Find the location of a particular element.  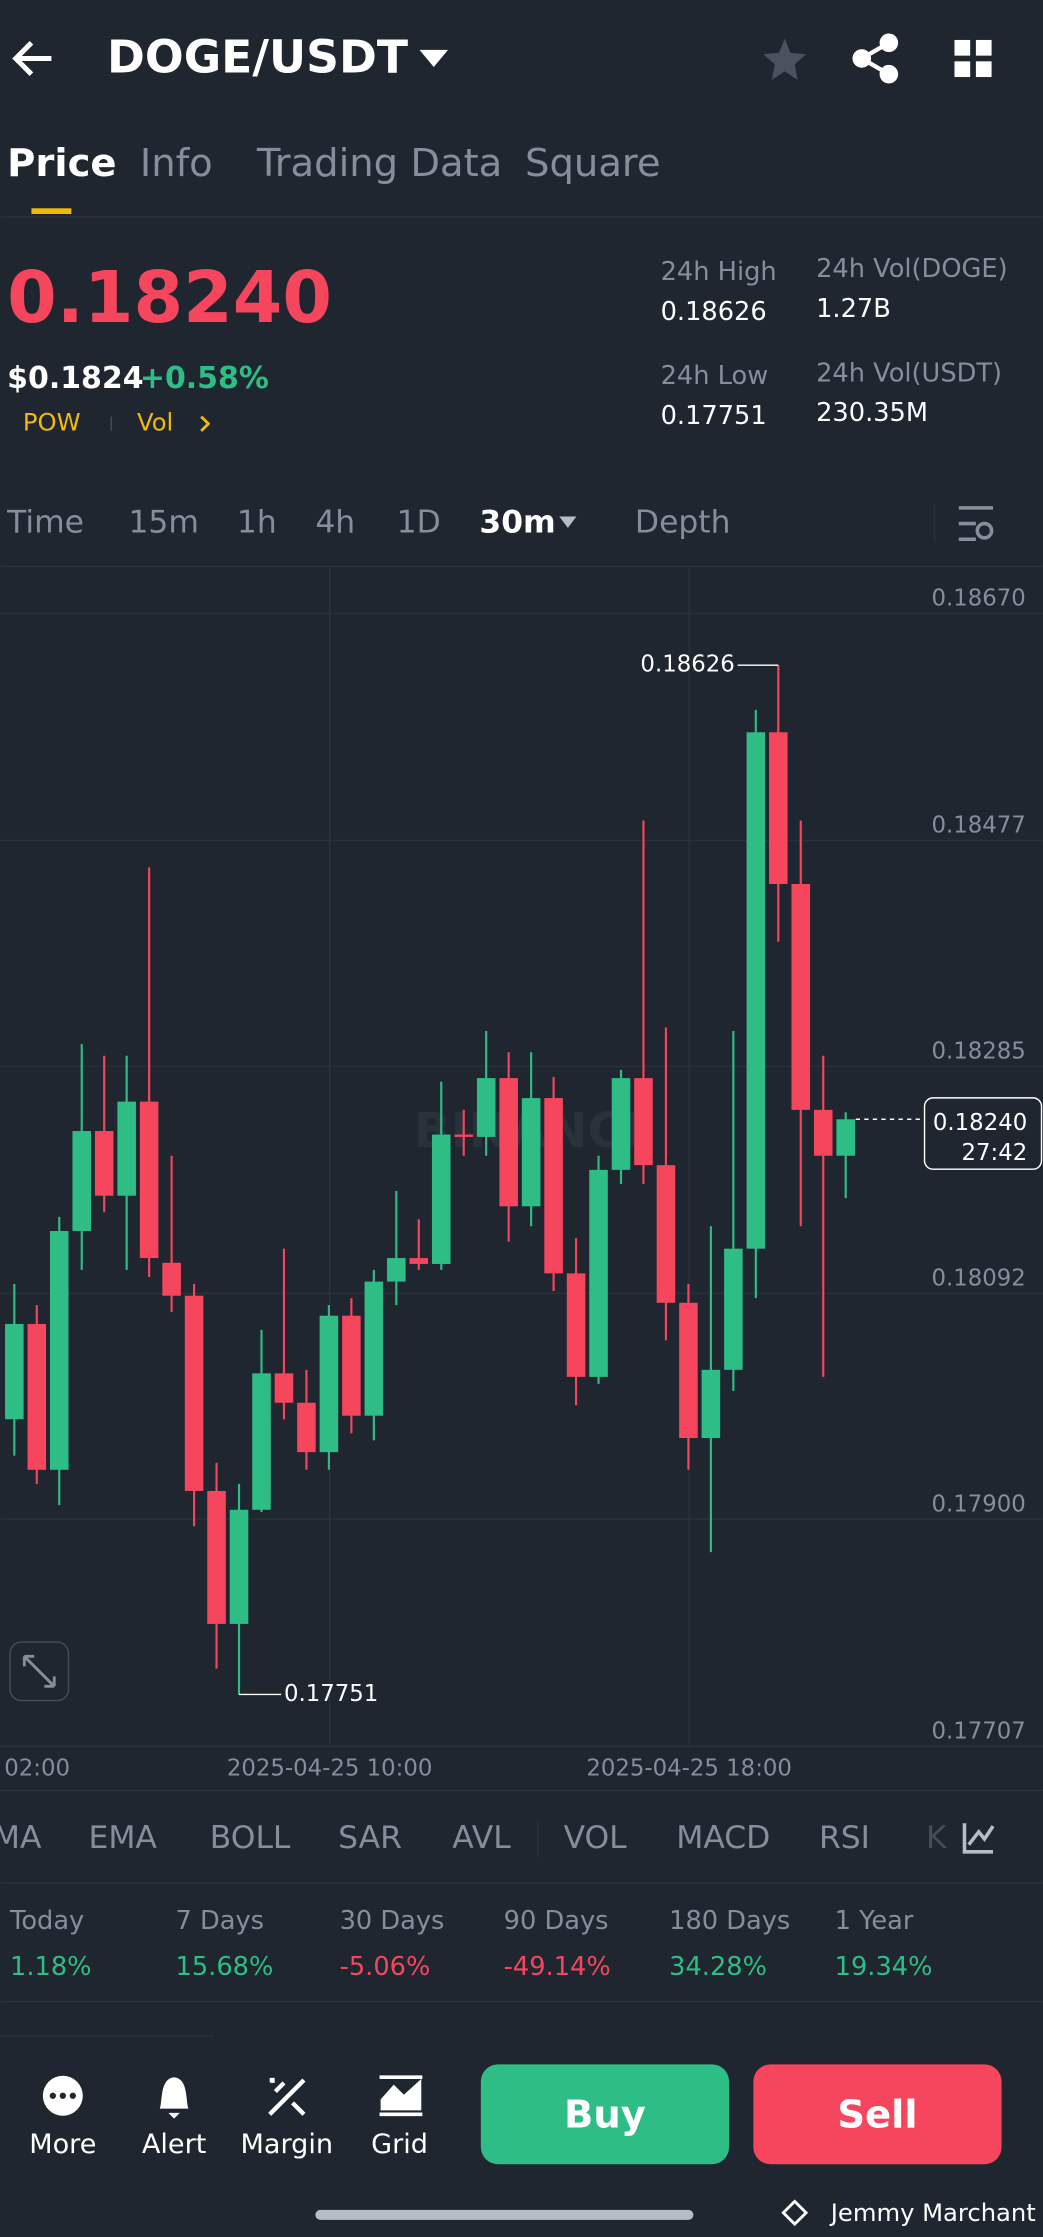

period-change: -49.14% is located at coordinates (557, 1967).